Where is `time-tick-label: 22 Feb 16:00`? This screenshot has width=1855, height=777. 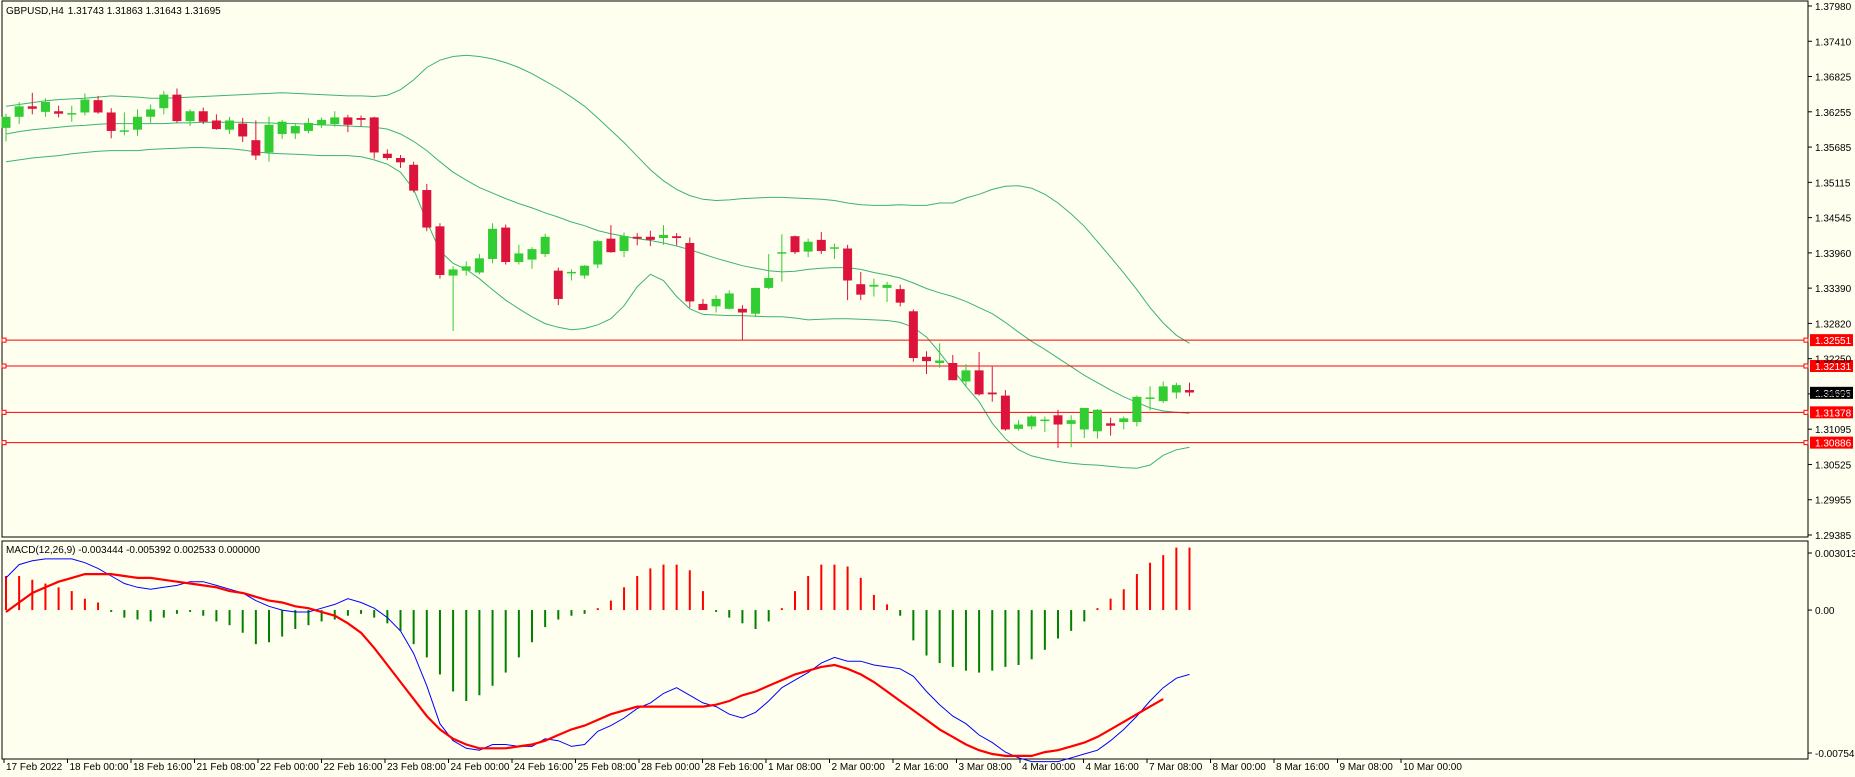 time-tick-label: 22 Feb 16:00 is located at coordinates (353, 767).